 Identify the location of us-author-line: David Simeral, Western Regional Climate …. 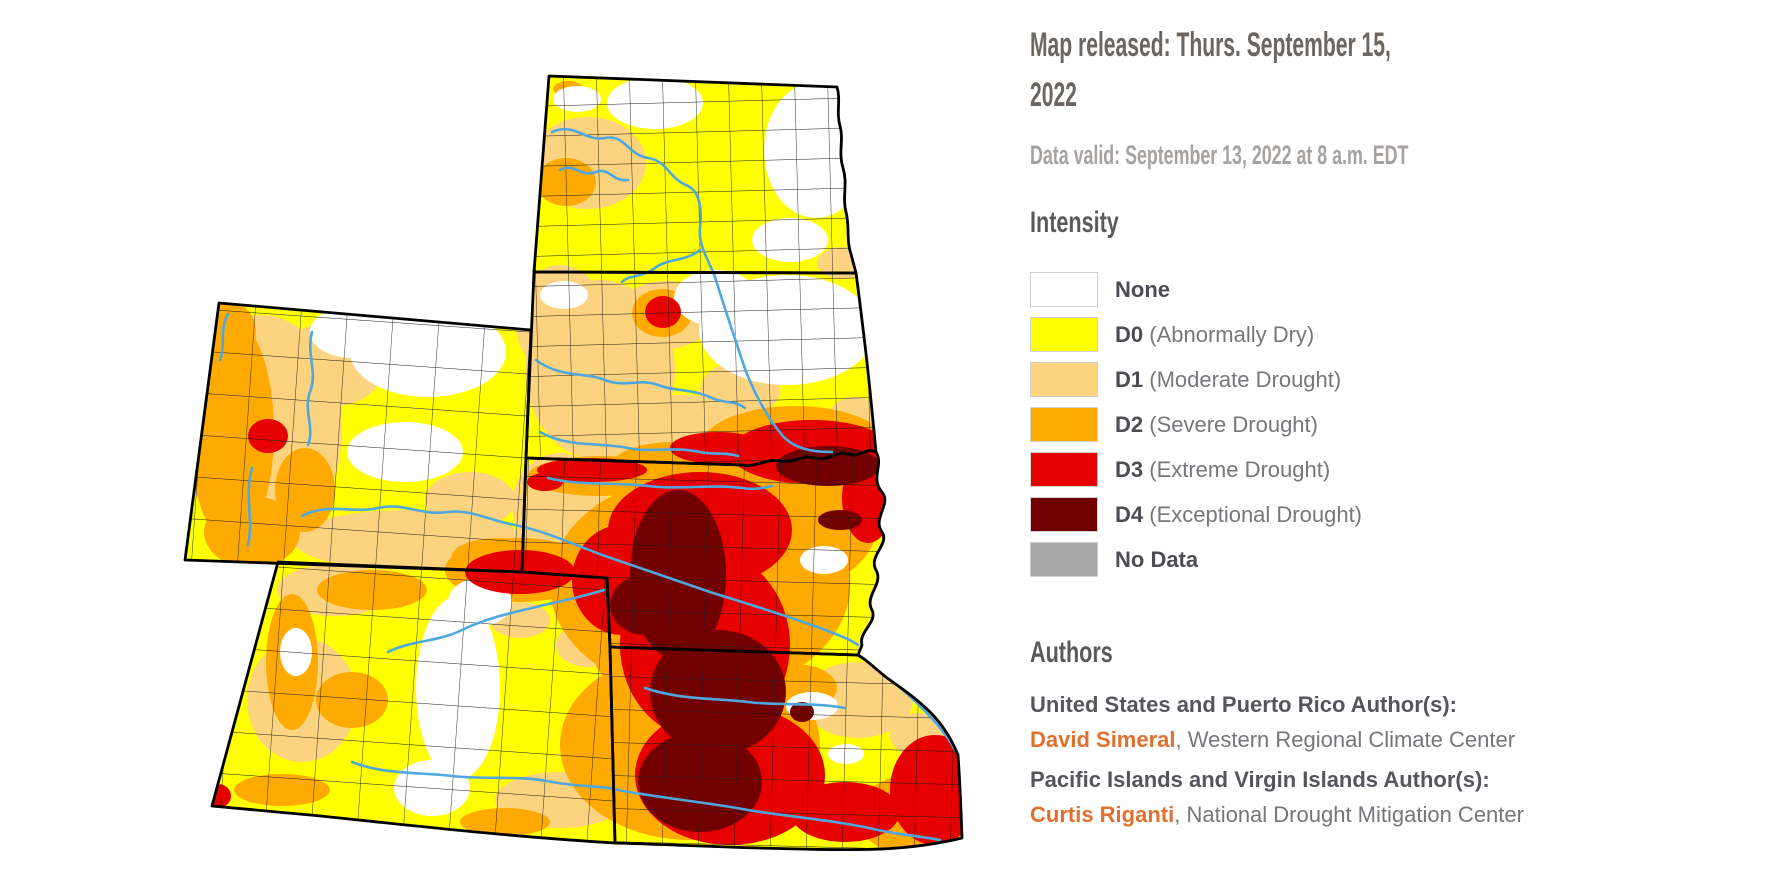
(1273, 739).